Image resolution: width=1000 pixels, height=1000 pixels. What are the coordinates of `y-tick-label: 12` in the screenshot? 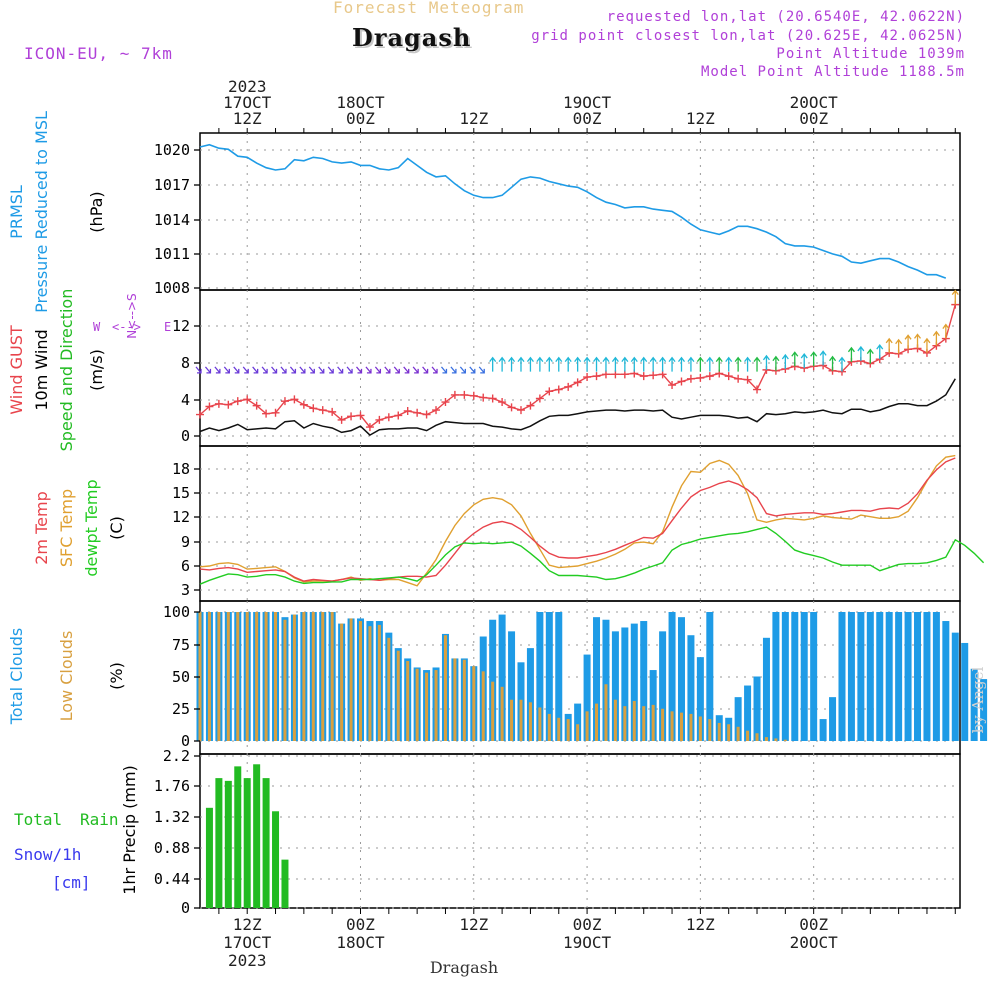 It's located at (181, 326).